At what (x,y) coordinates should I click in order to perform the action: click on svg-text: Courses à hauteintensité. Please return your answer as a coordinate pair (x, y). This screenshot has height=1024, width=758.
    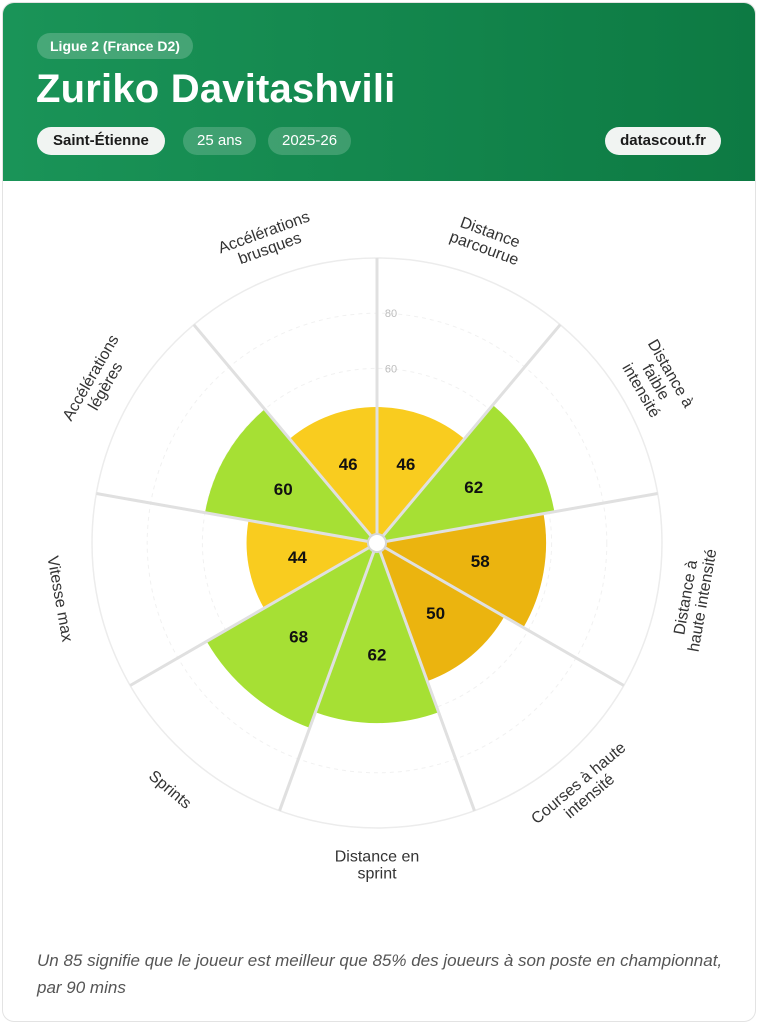
    Looking at the image, I should click on (584, 790).